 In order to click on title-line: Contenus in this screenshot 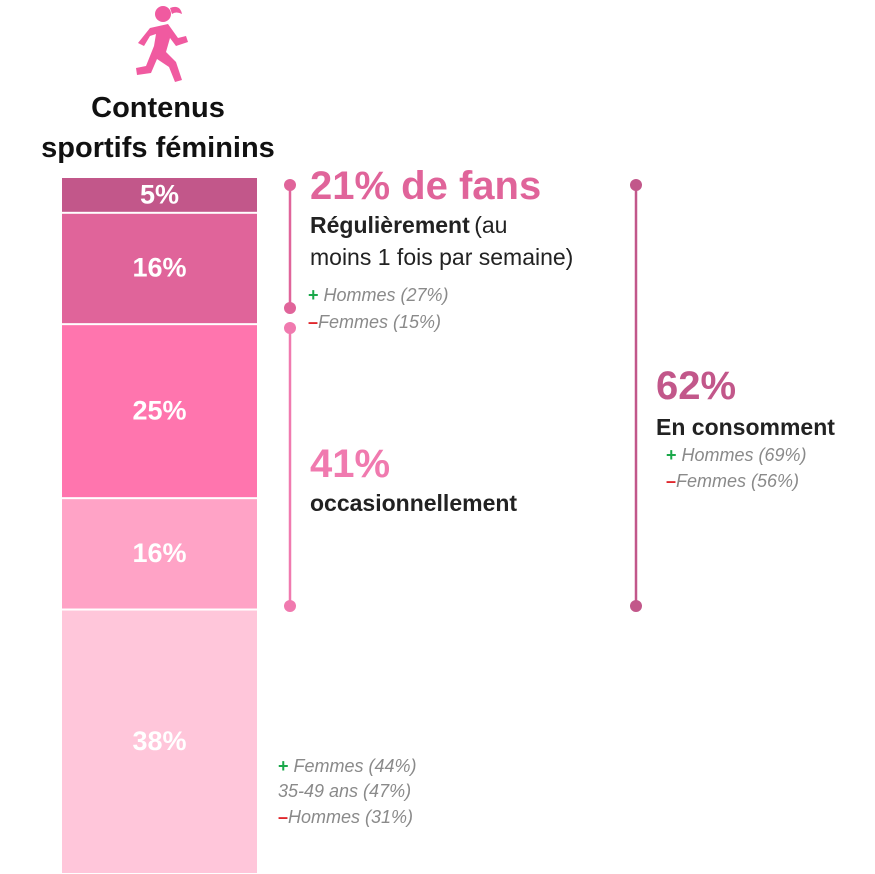, I will do `click(158, 108)`.